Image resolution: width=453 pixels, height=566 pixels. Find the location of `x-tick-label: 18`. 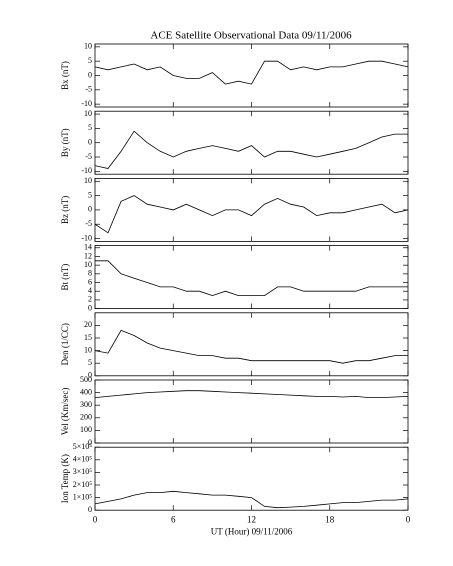

x-tick-label: 18 is located at coordinates (330, 519).